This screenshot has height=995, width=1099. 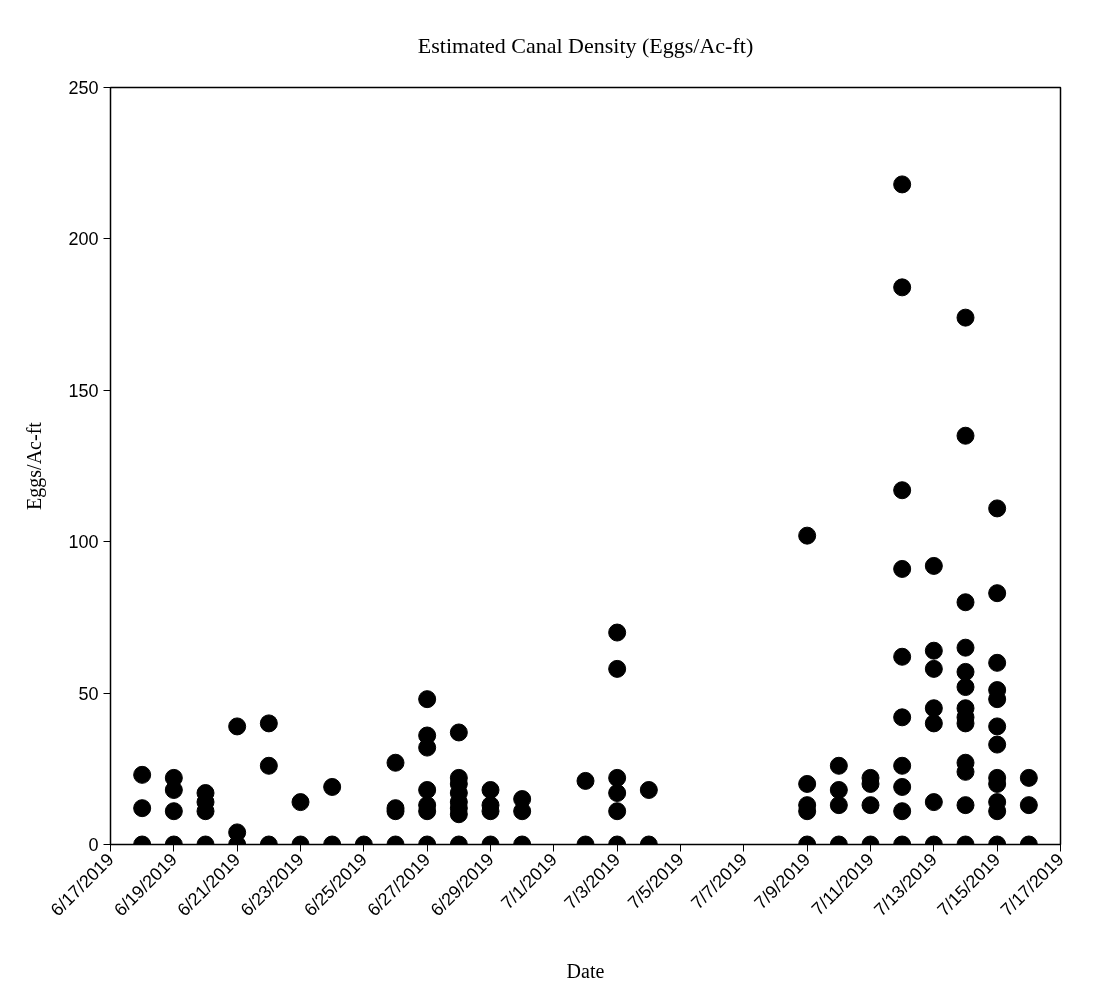 I want to click on y-tick-label: 0, so click(x=93, y=845).